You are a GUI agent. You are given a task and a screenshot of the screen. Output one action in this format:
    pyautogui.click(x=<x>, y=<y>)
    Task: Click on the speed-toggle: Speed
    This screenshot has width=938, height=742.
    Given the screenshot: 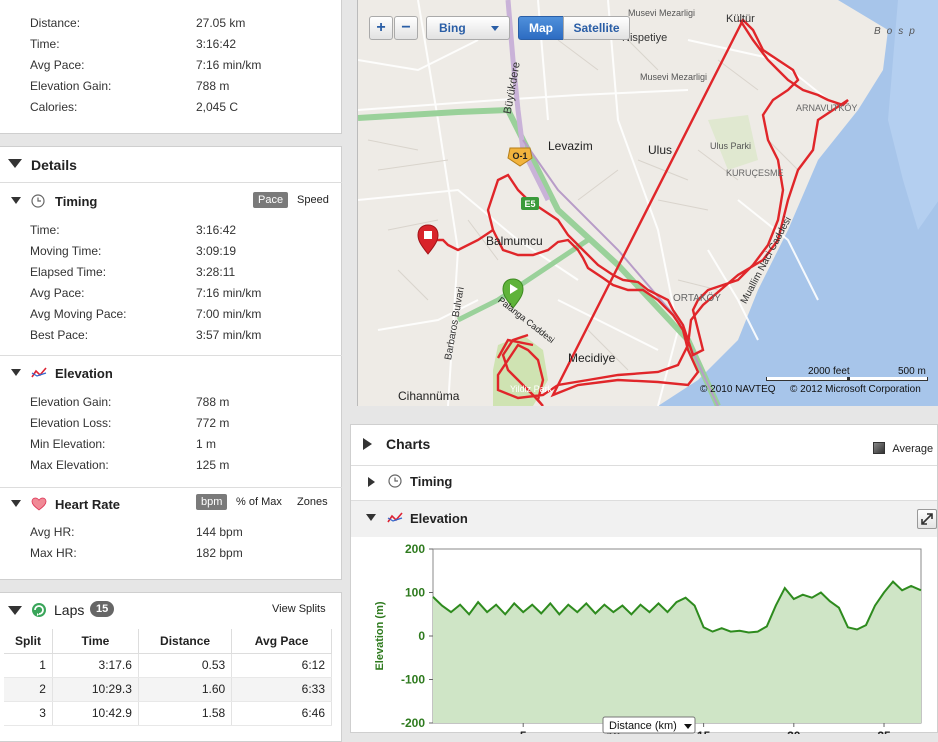 What is the action you would take?
    pyautogui.click(x=313, y=200)
    